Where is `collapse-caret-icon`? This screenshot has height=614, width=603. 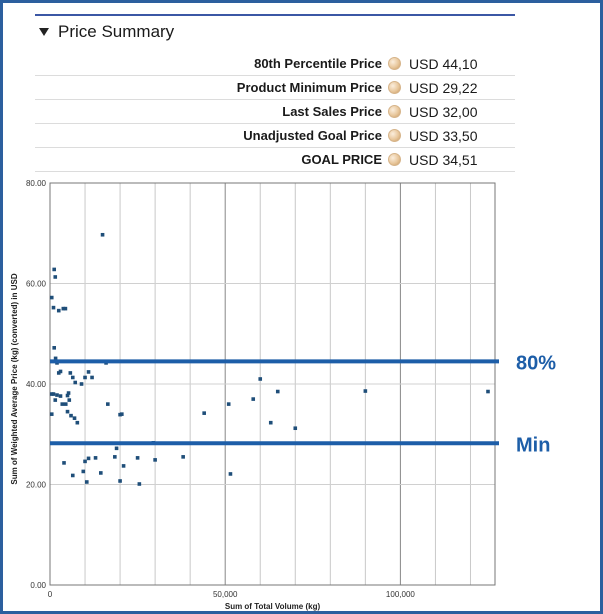 collapse-caret-icon is located at coordinates (44, 32).